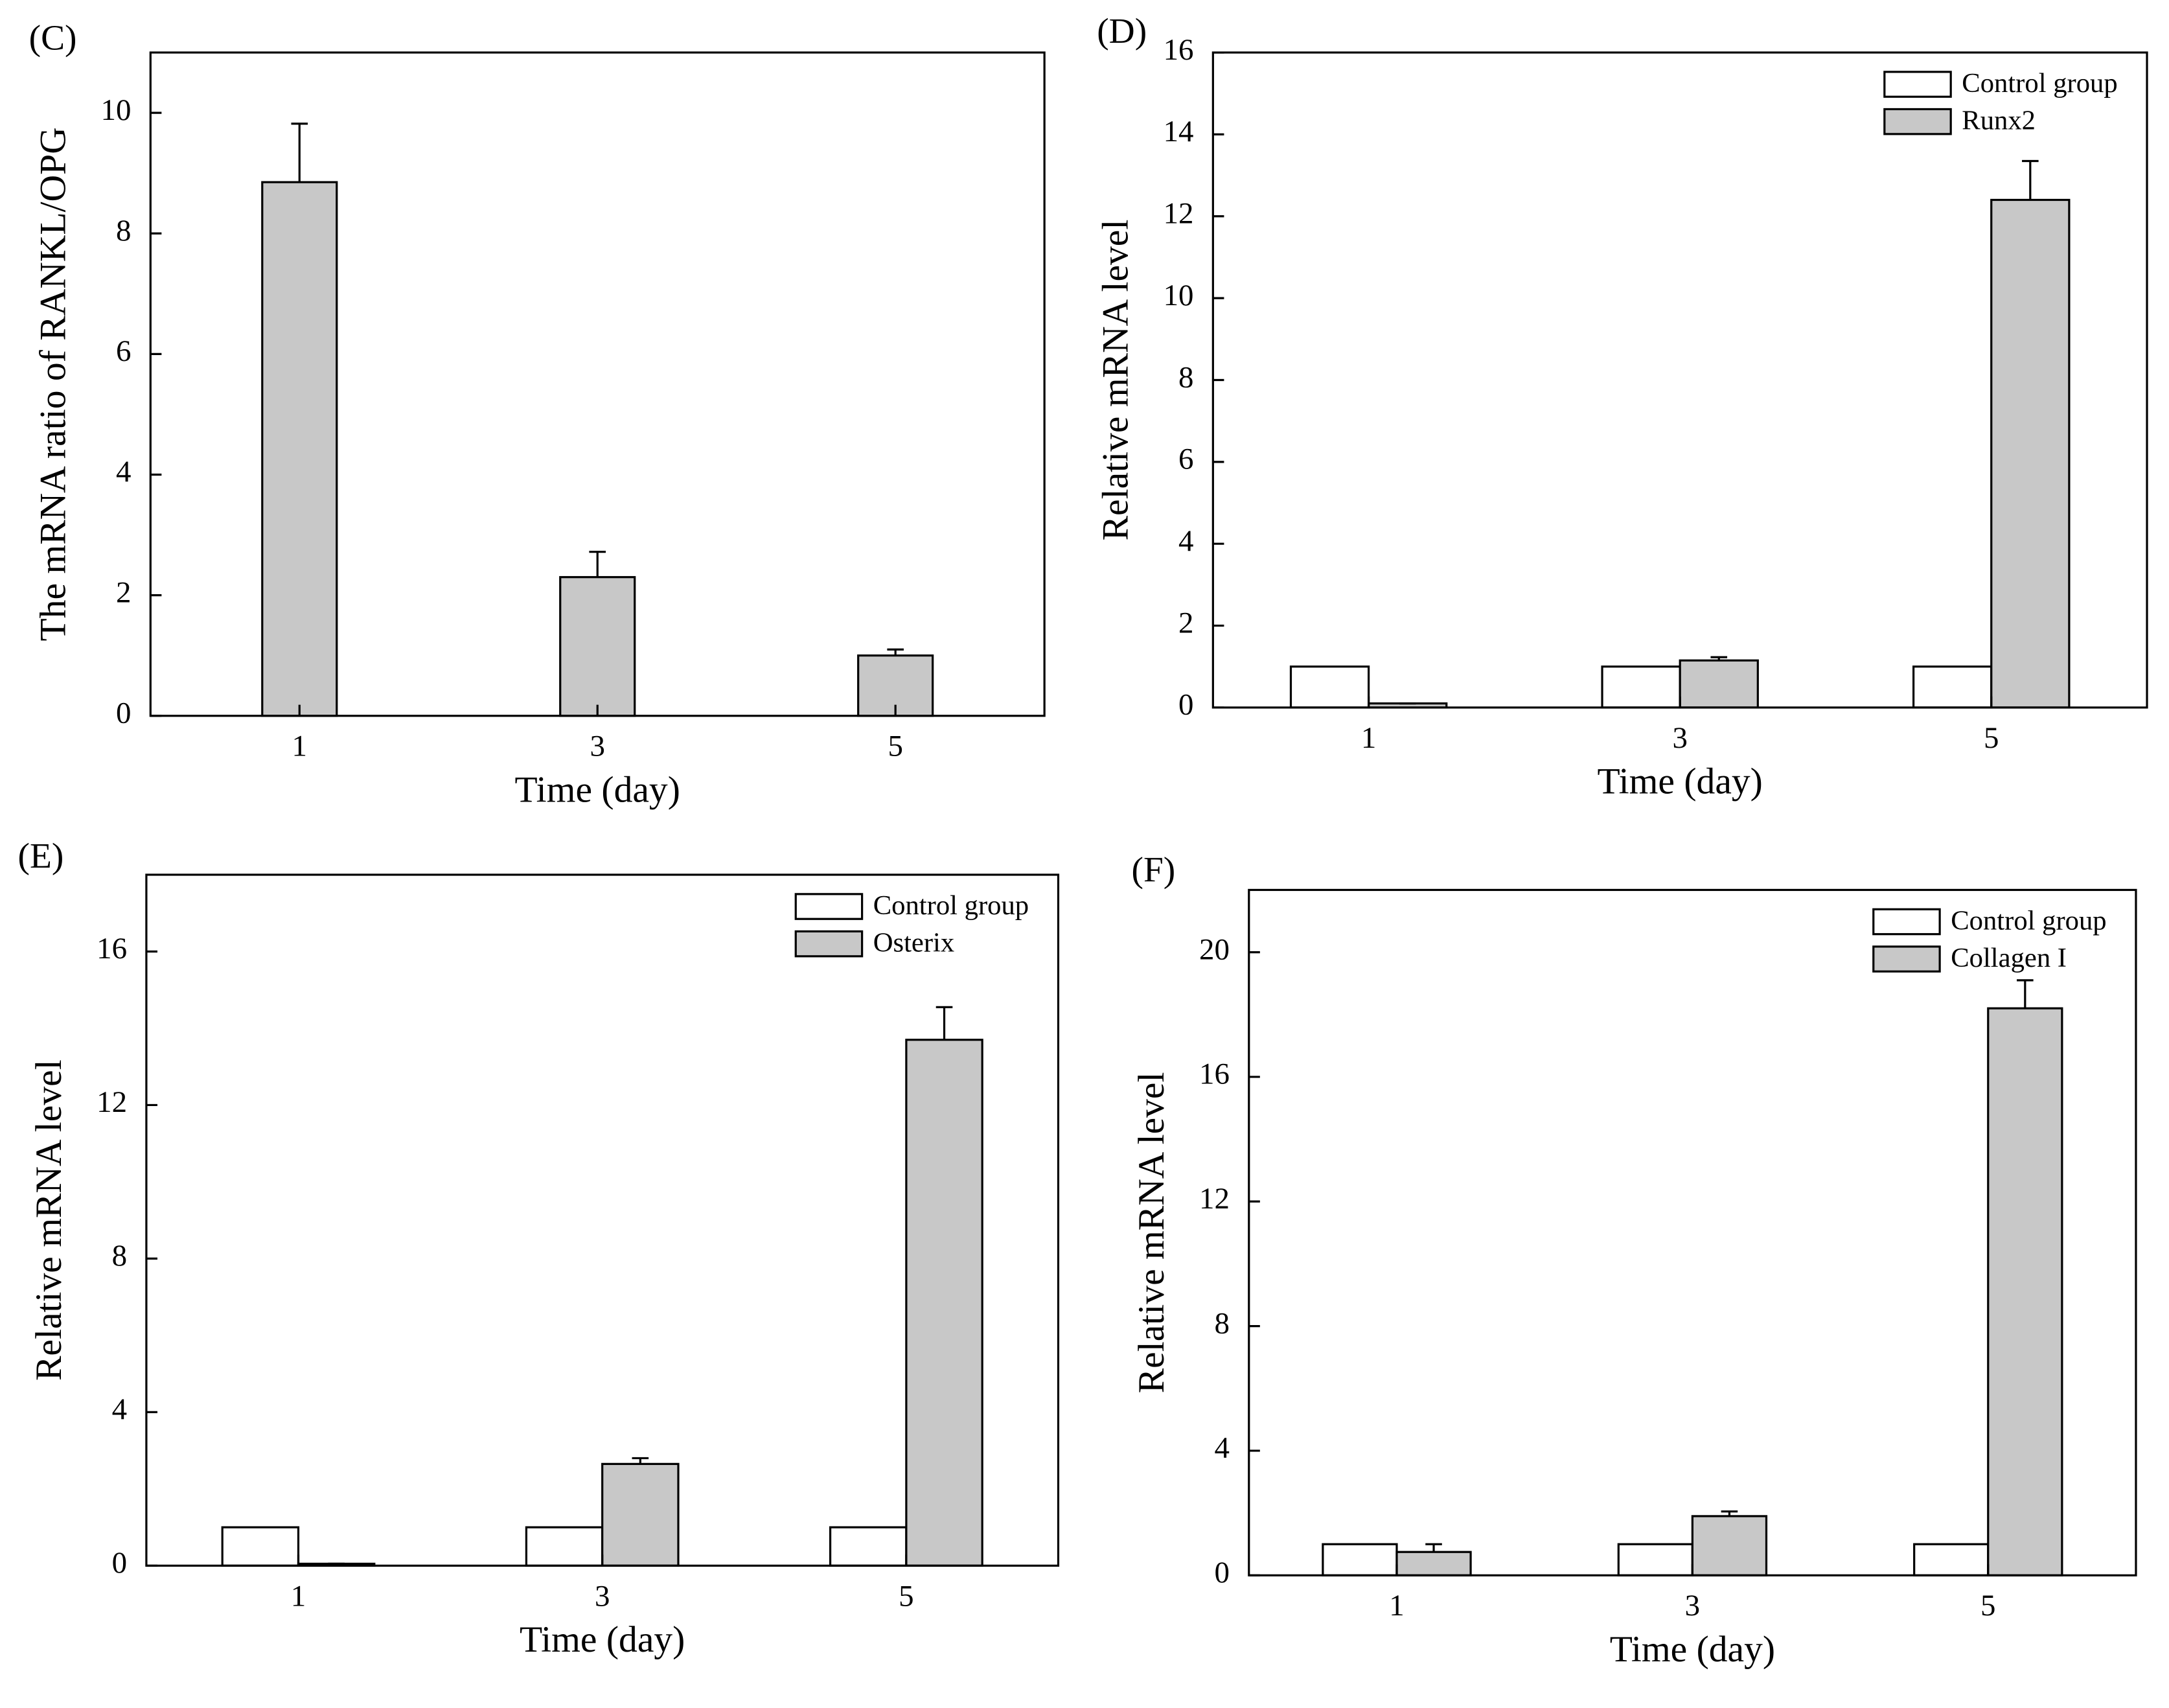 This screenshot has height=1708, width=2169. What do you see at coordinates (1122, 31) in the screenshot?
I see `panel-label: (D)` at bounding box center [1122, 31].